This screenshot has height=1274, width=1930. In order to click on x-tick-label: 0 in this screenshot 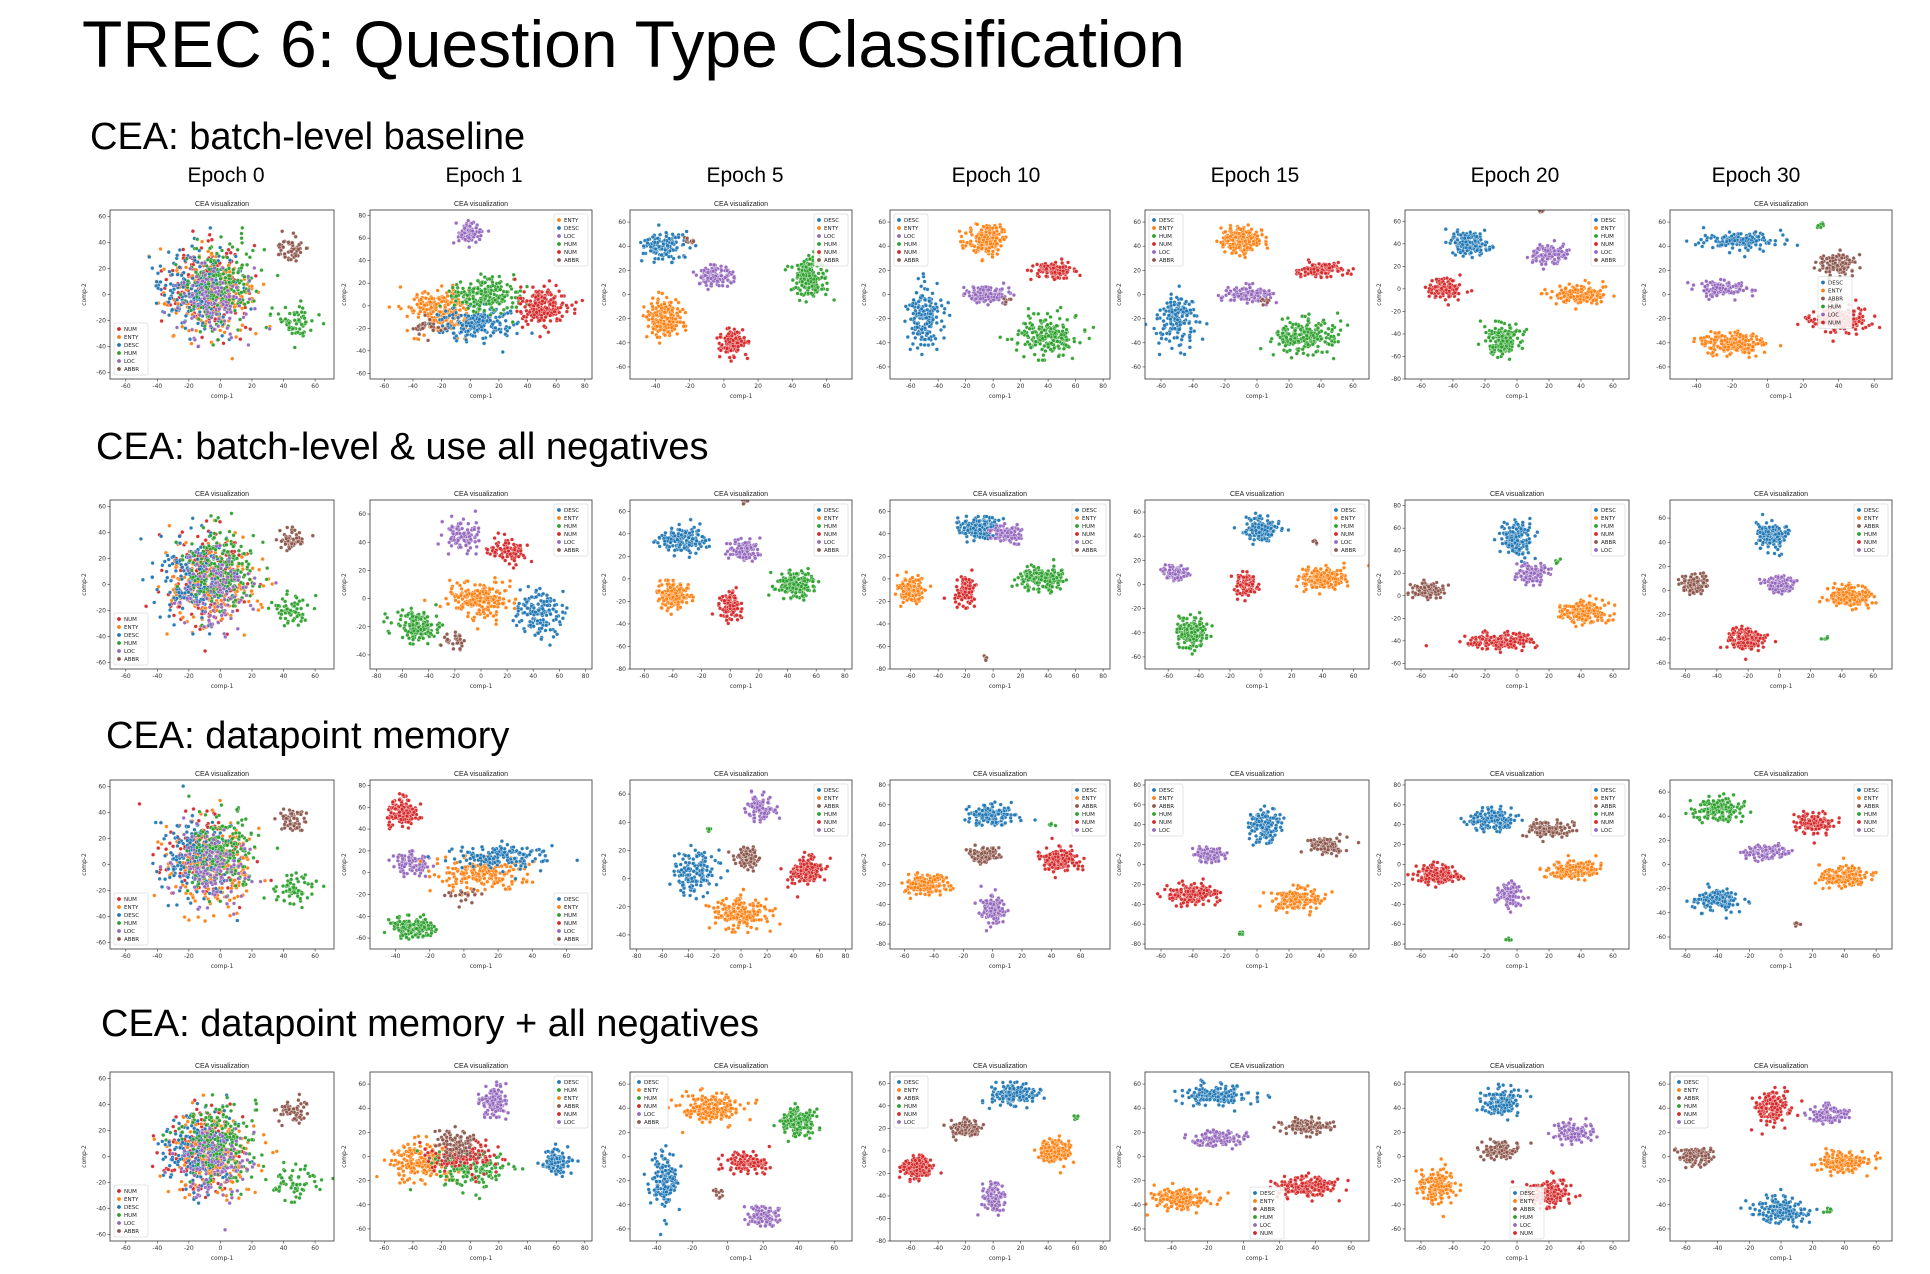, I will do `click(724, 386)`.